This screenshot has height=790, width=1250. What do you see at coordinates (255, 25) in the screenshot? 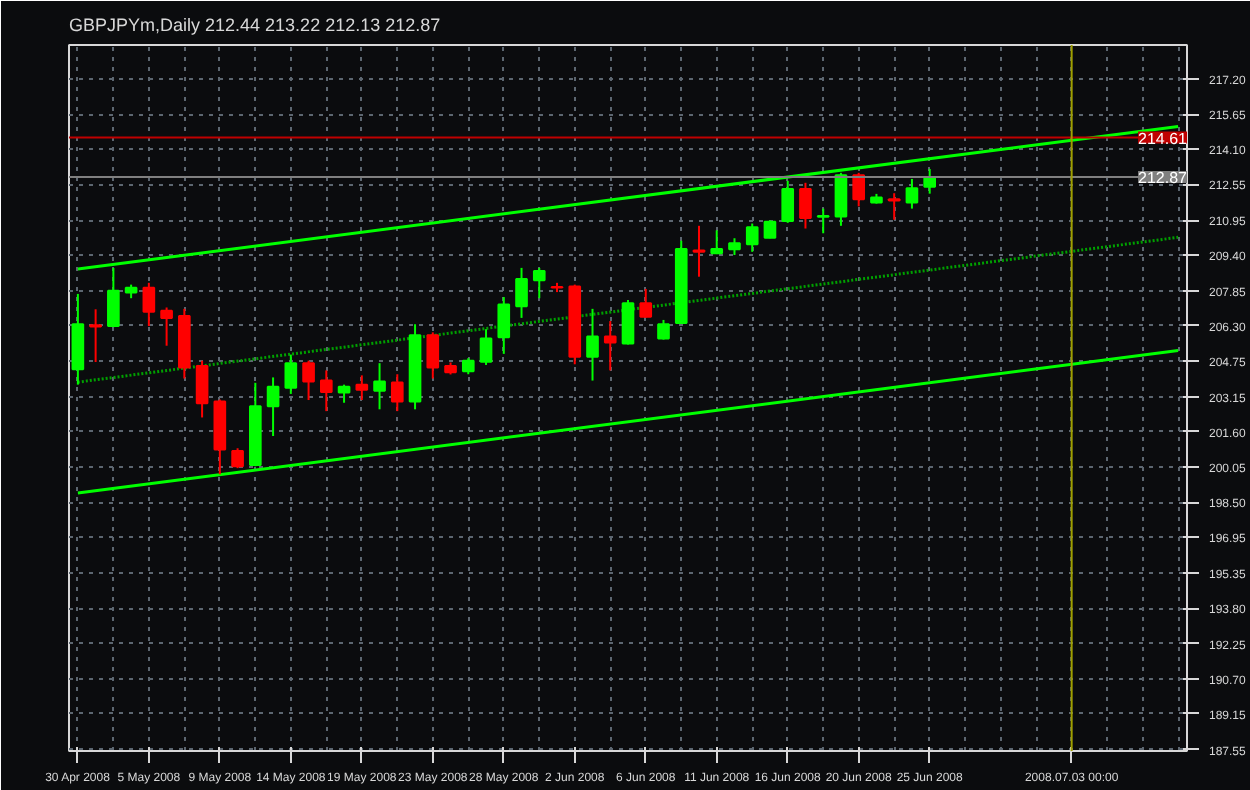
I see `chart-title: GBPJPYm,Daily 212.44 213.22 212.13 212.87` at bounding box center [255, 25].